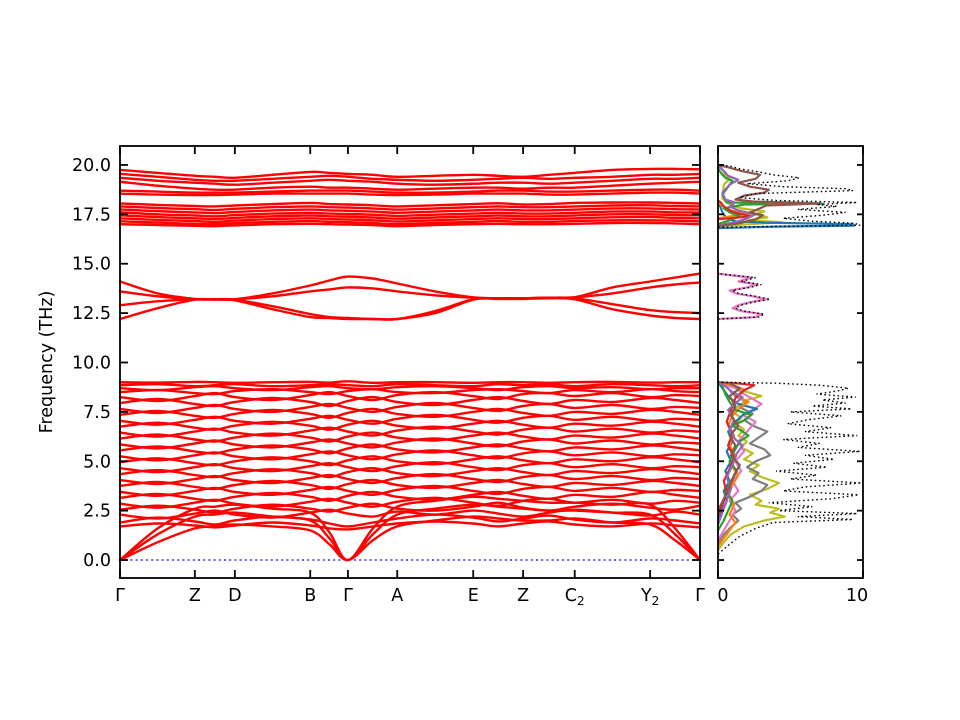 The image size is (960, 720). I want to click on y-tick-label: 5.0, so click(97, 462).